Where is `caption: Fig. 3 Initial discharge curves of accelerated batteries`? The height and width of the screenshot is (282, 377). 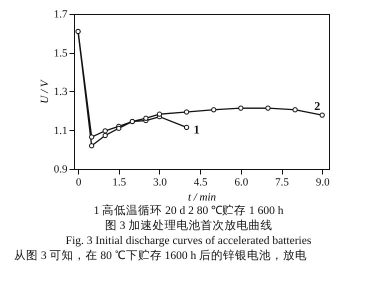 caption: Fig. 3 Initial discharge curves of accelerated batteries is located at coordinates (188, 241).